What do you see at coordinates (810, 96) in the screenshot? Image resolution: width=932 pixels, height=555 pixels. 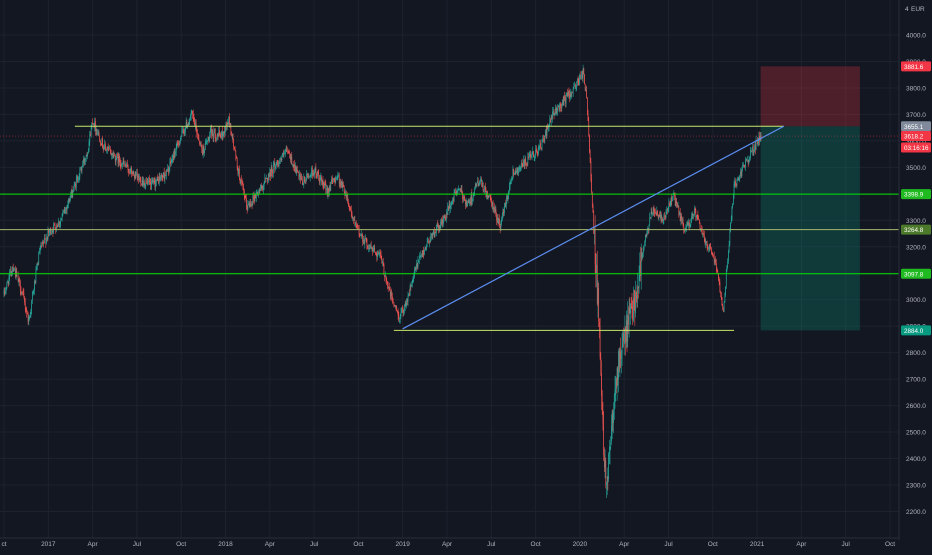 I see `stop-loss-zone` at bounding box center [810, 96].